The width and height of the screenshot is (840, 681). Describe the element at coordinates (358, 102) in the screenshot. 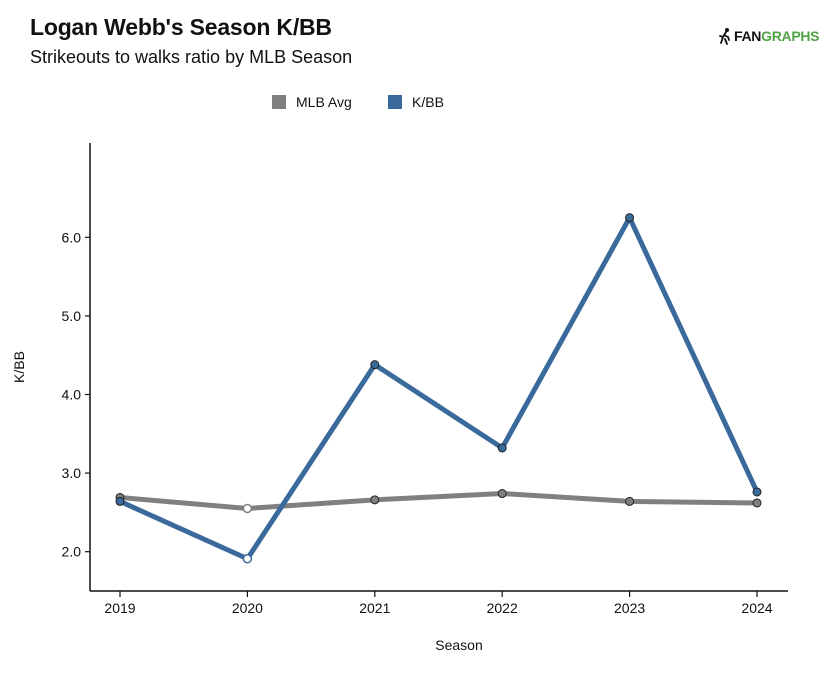

I see `legend: MLB Avg K/BB` at that location.